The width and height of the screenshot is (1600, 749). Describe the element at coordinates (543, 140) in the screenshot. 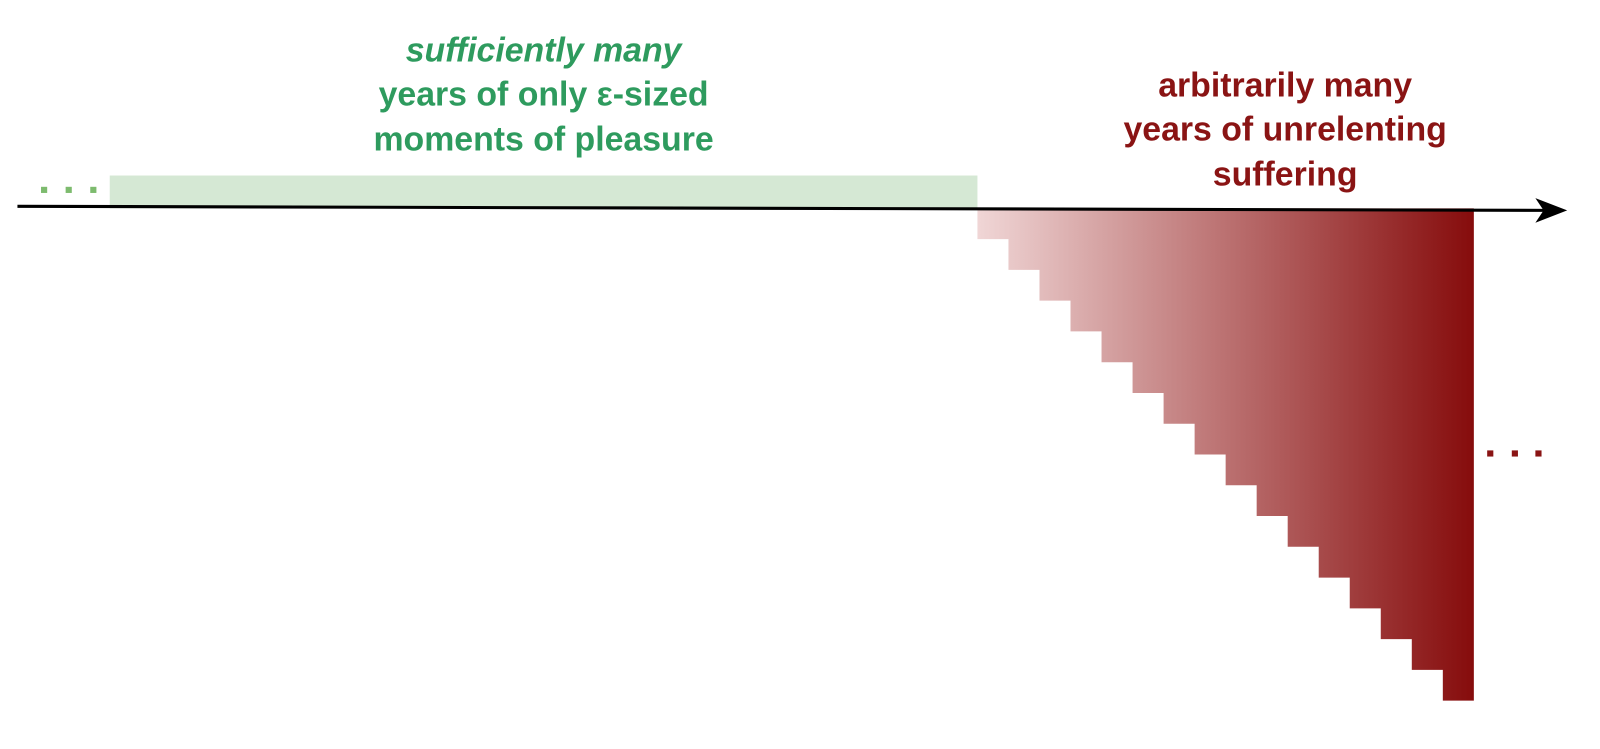

I see `left-label-line: moments of pleasure` at that location.